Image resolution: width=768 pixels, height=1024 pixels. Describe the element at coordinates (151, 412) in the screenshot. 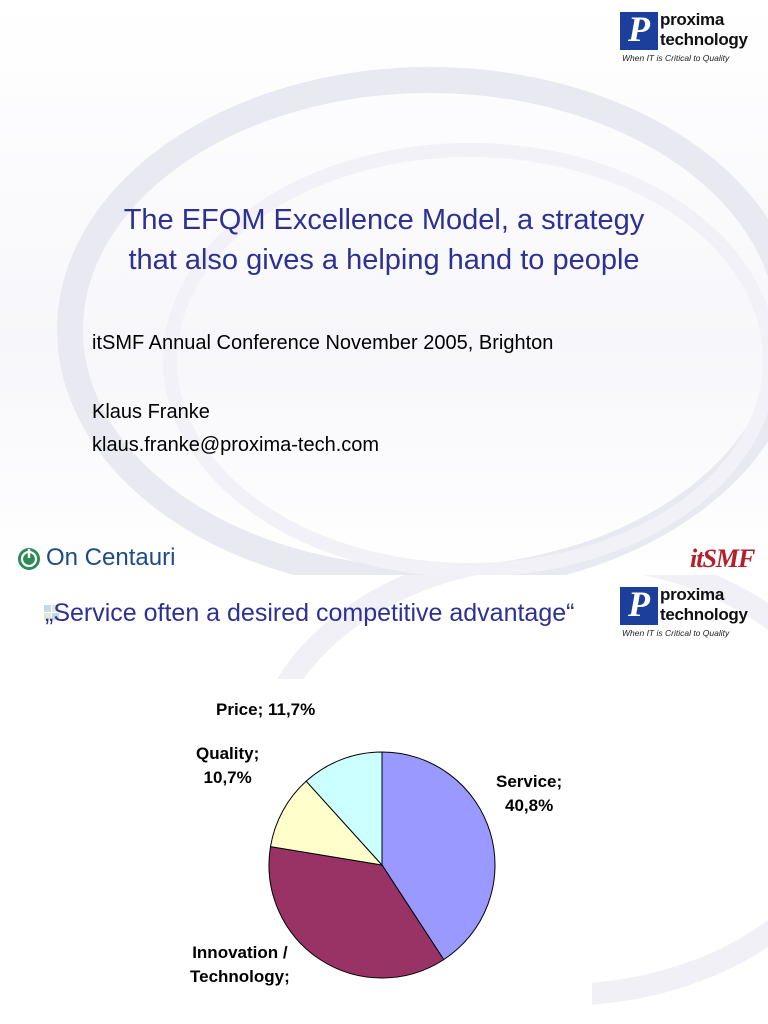

I see `author-name: Klaus Franke` at that location.